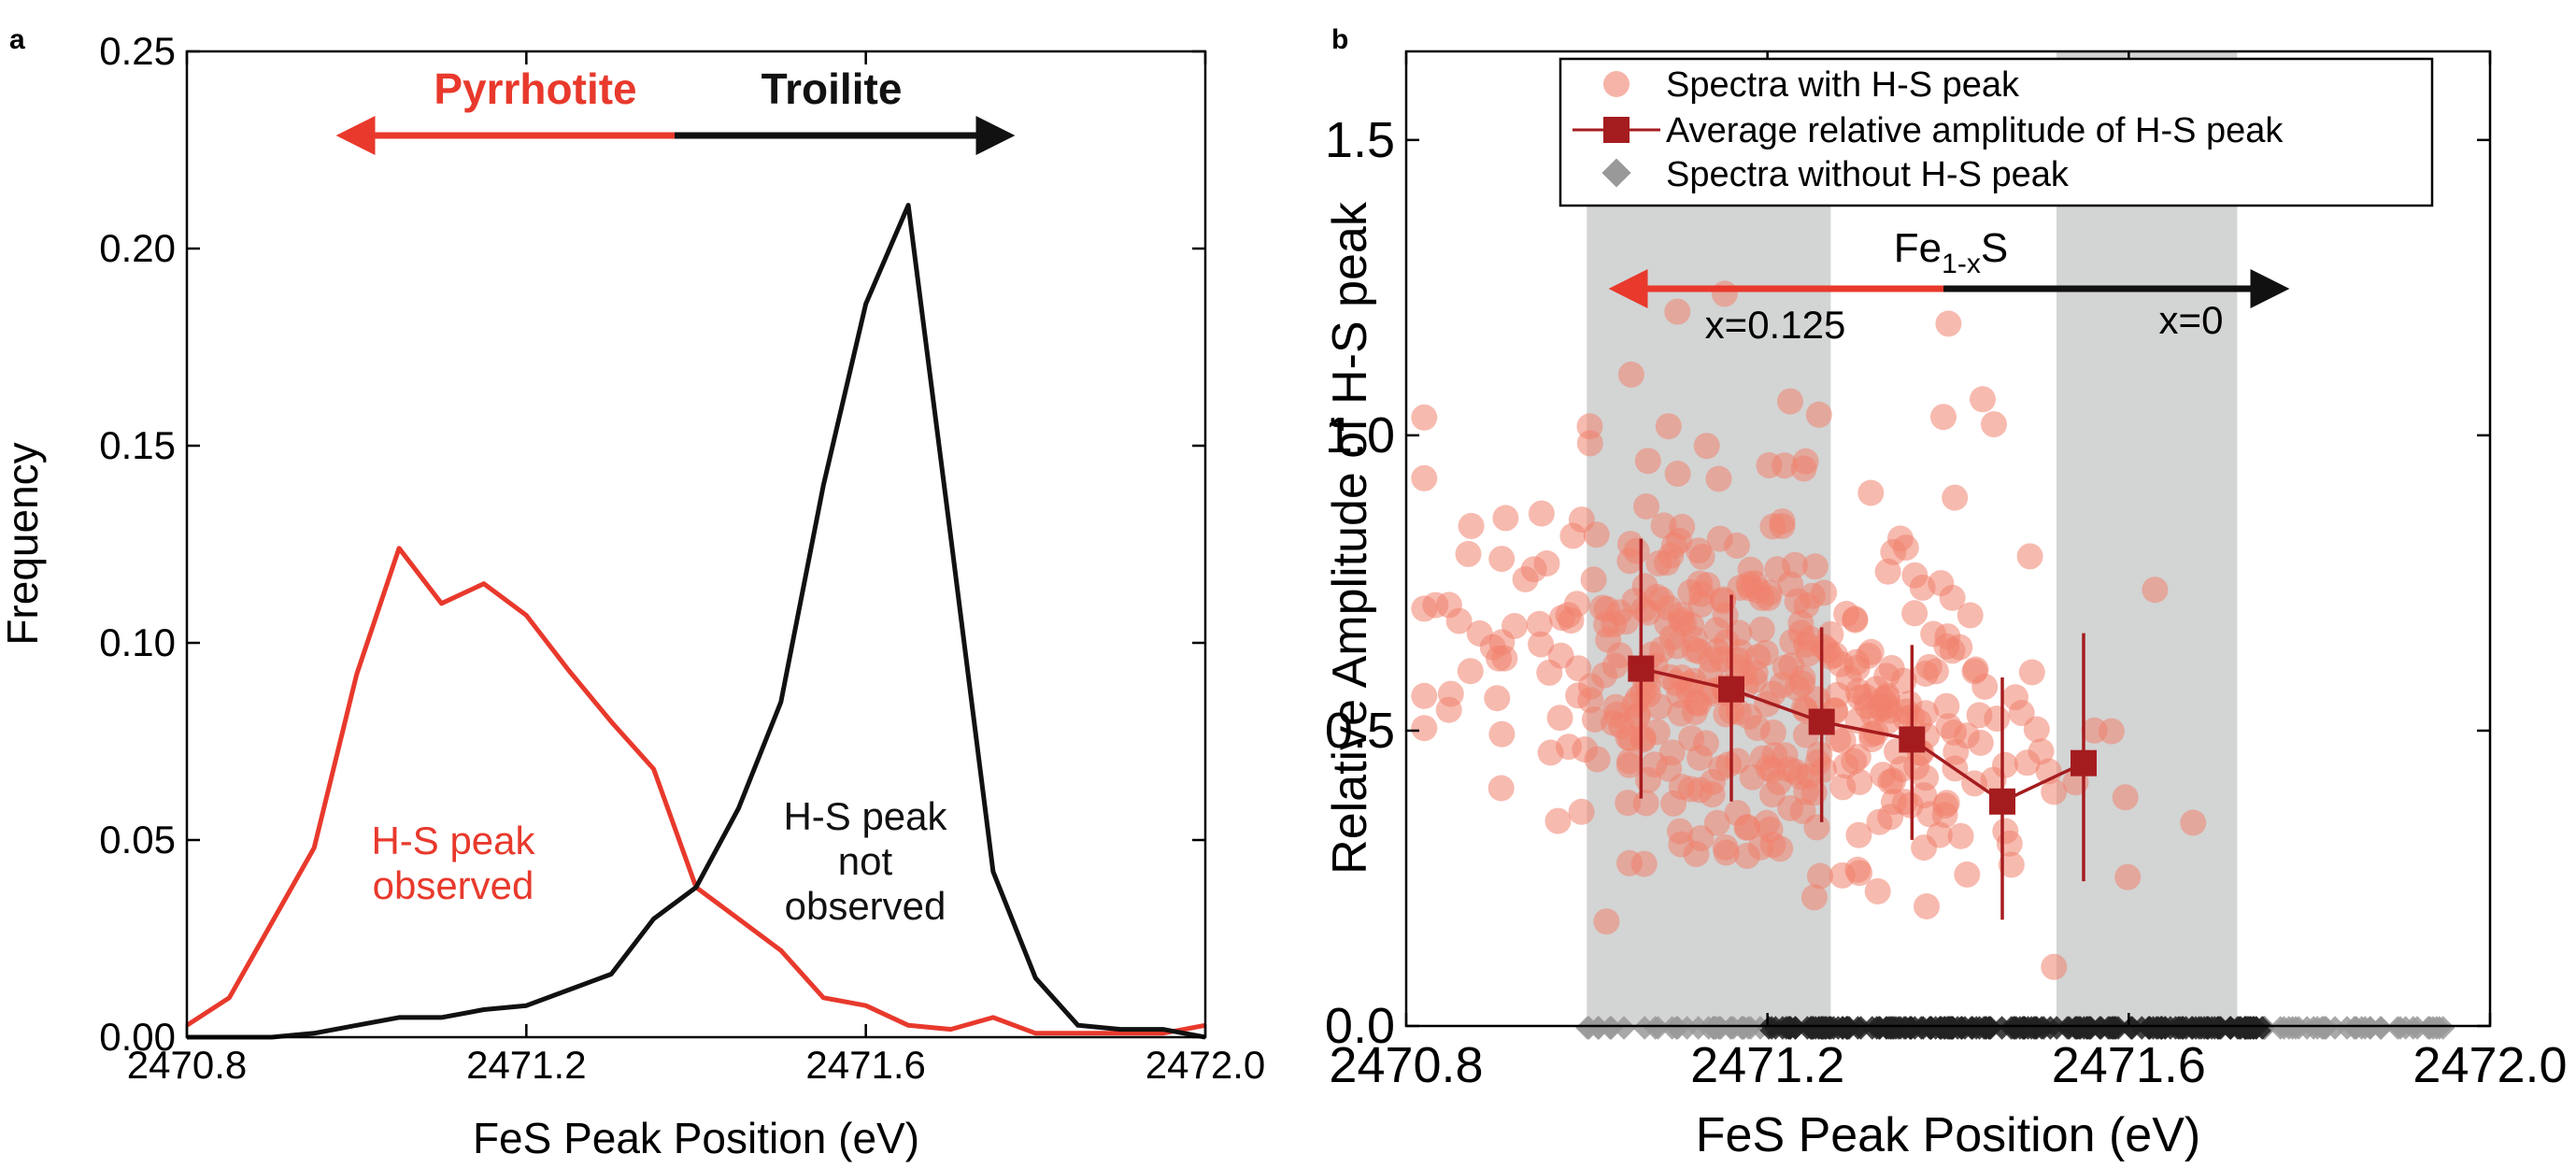  What do you see at coordinates (1350, 538) in the screenshot?
I see `panel-b-y-axis-label: Relative Amplitude of H-S peak` at bounding box center [1350, 538].